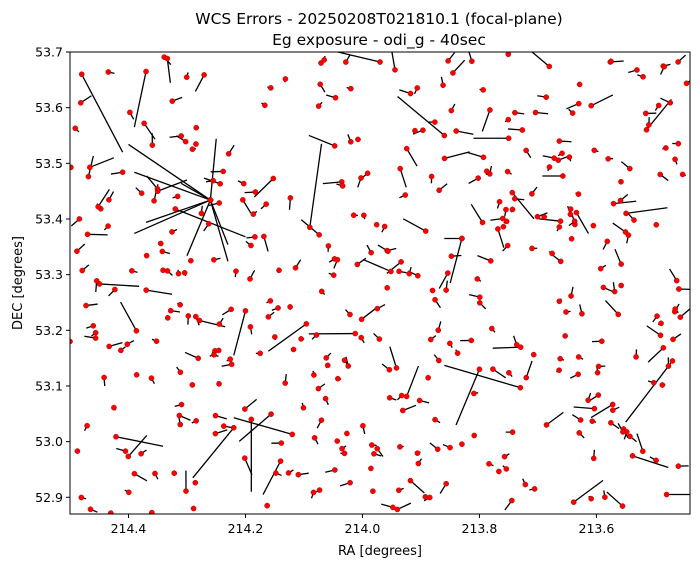  What do you see at coordinates (363, 528) in the screenshot?
I see `x-tick-label: 214.0` at bounding box center [363, 528].